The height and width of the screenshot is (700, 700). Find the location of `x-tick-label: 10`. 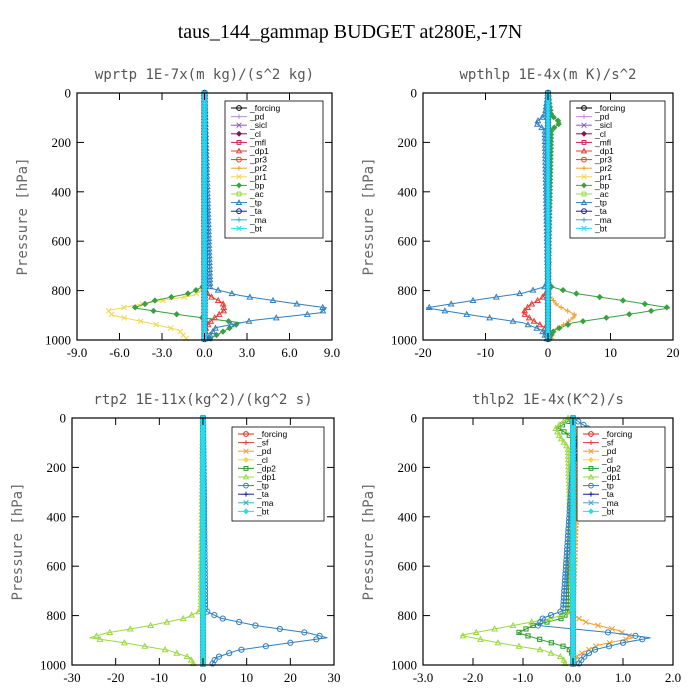

x-tick-label: 10 is located at coordinates (246, 677).